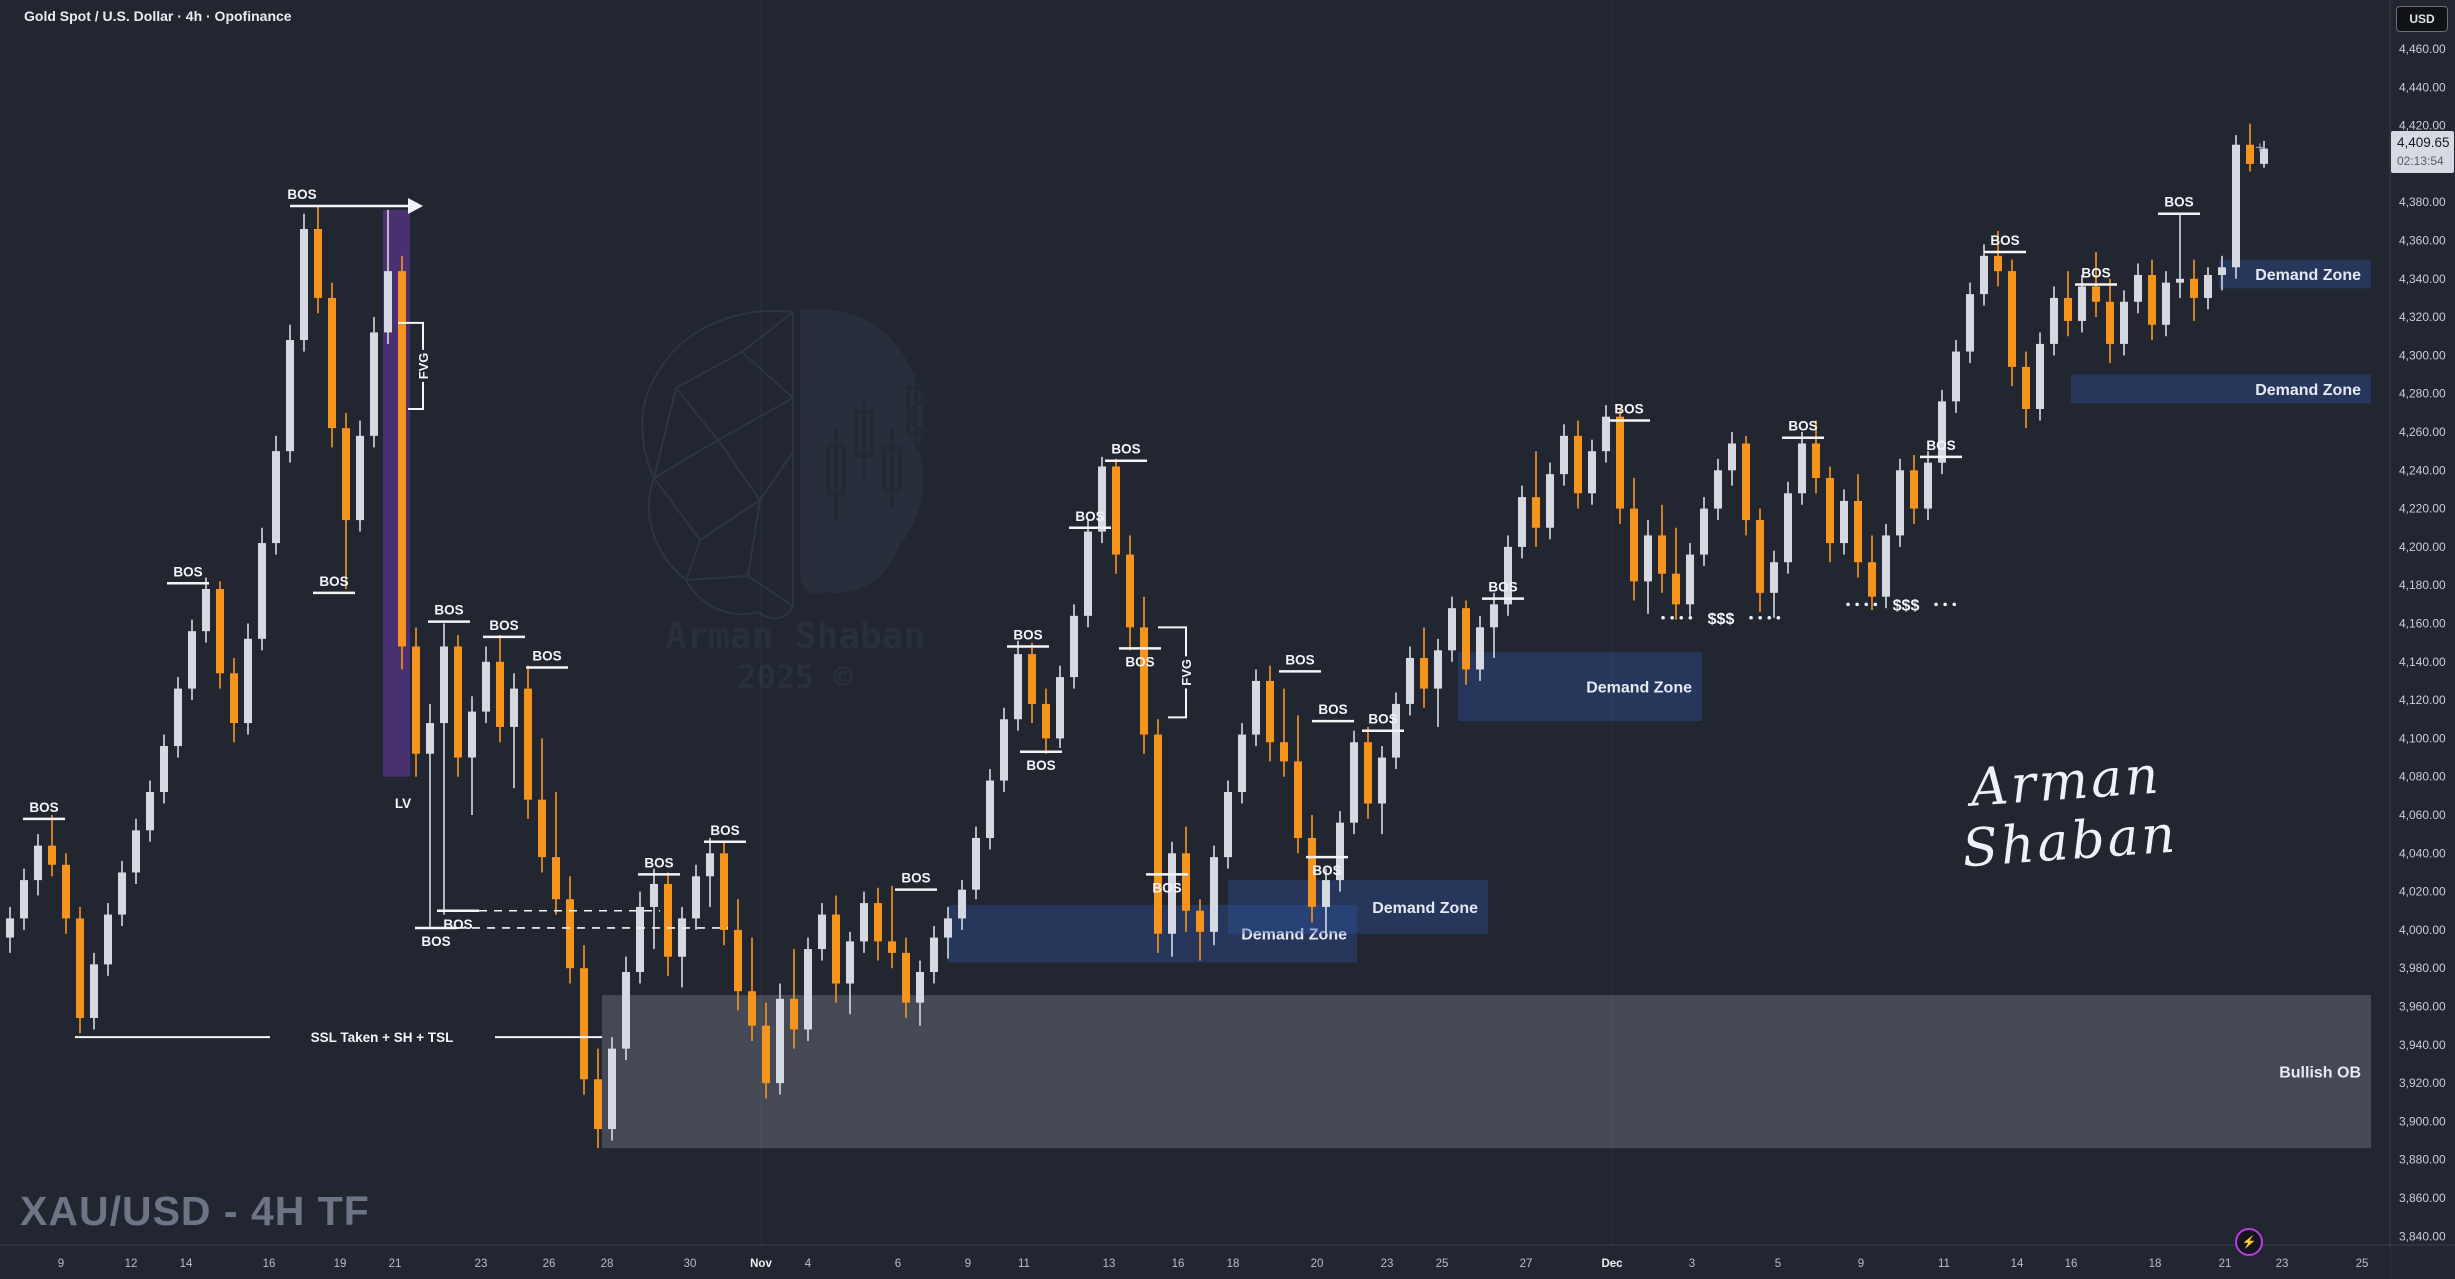 The image size is (2455, 1279). Describe the element at coordinates (1109, 1264) in the screenshot. I see `time-axis-label: 13` at that location.